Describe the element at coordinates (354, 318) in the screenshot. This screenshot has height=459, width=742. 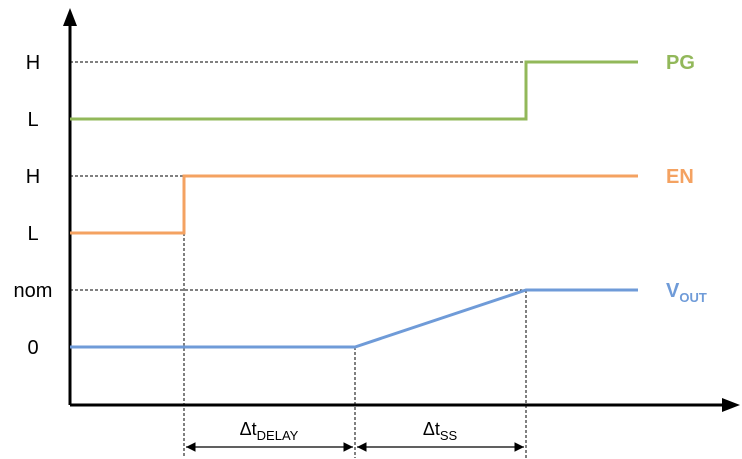
I see `vout-trace` at that location.